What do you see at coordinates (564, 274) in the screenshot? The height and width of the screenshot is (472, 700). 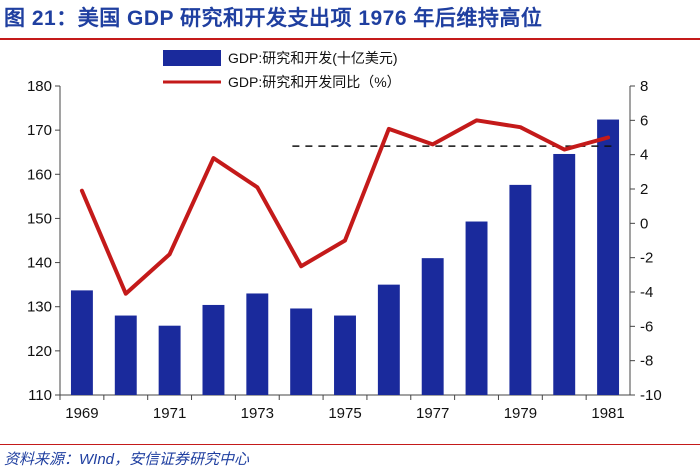 I see `bar-1980` at bounding box center [564, 274].